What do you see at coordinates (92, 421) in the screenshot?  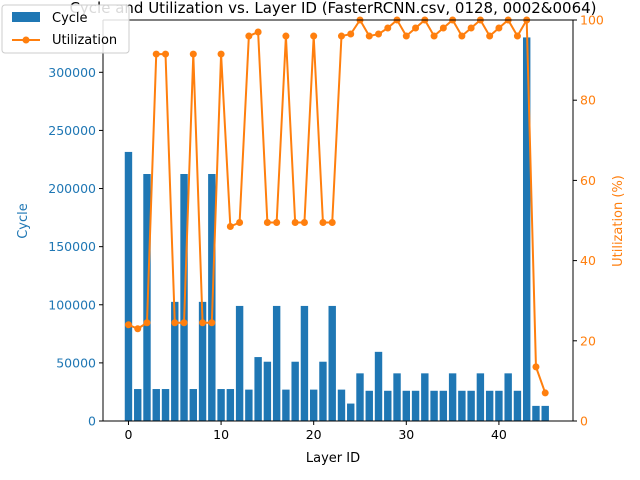 I see `y-left-tick-label: 0` at bounding box center [92, 421].